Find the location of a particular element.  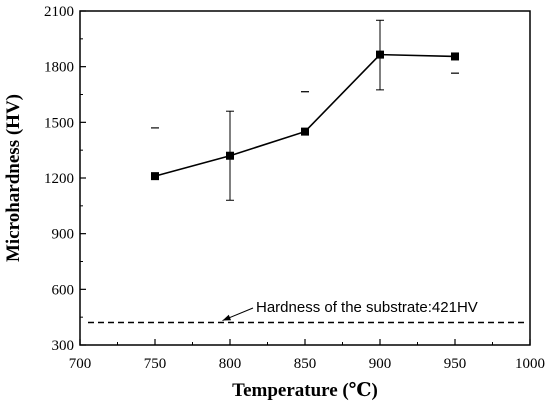

y-tick-label: 1200 is located at coordinates (59, 179).